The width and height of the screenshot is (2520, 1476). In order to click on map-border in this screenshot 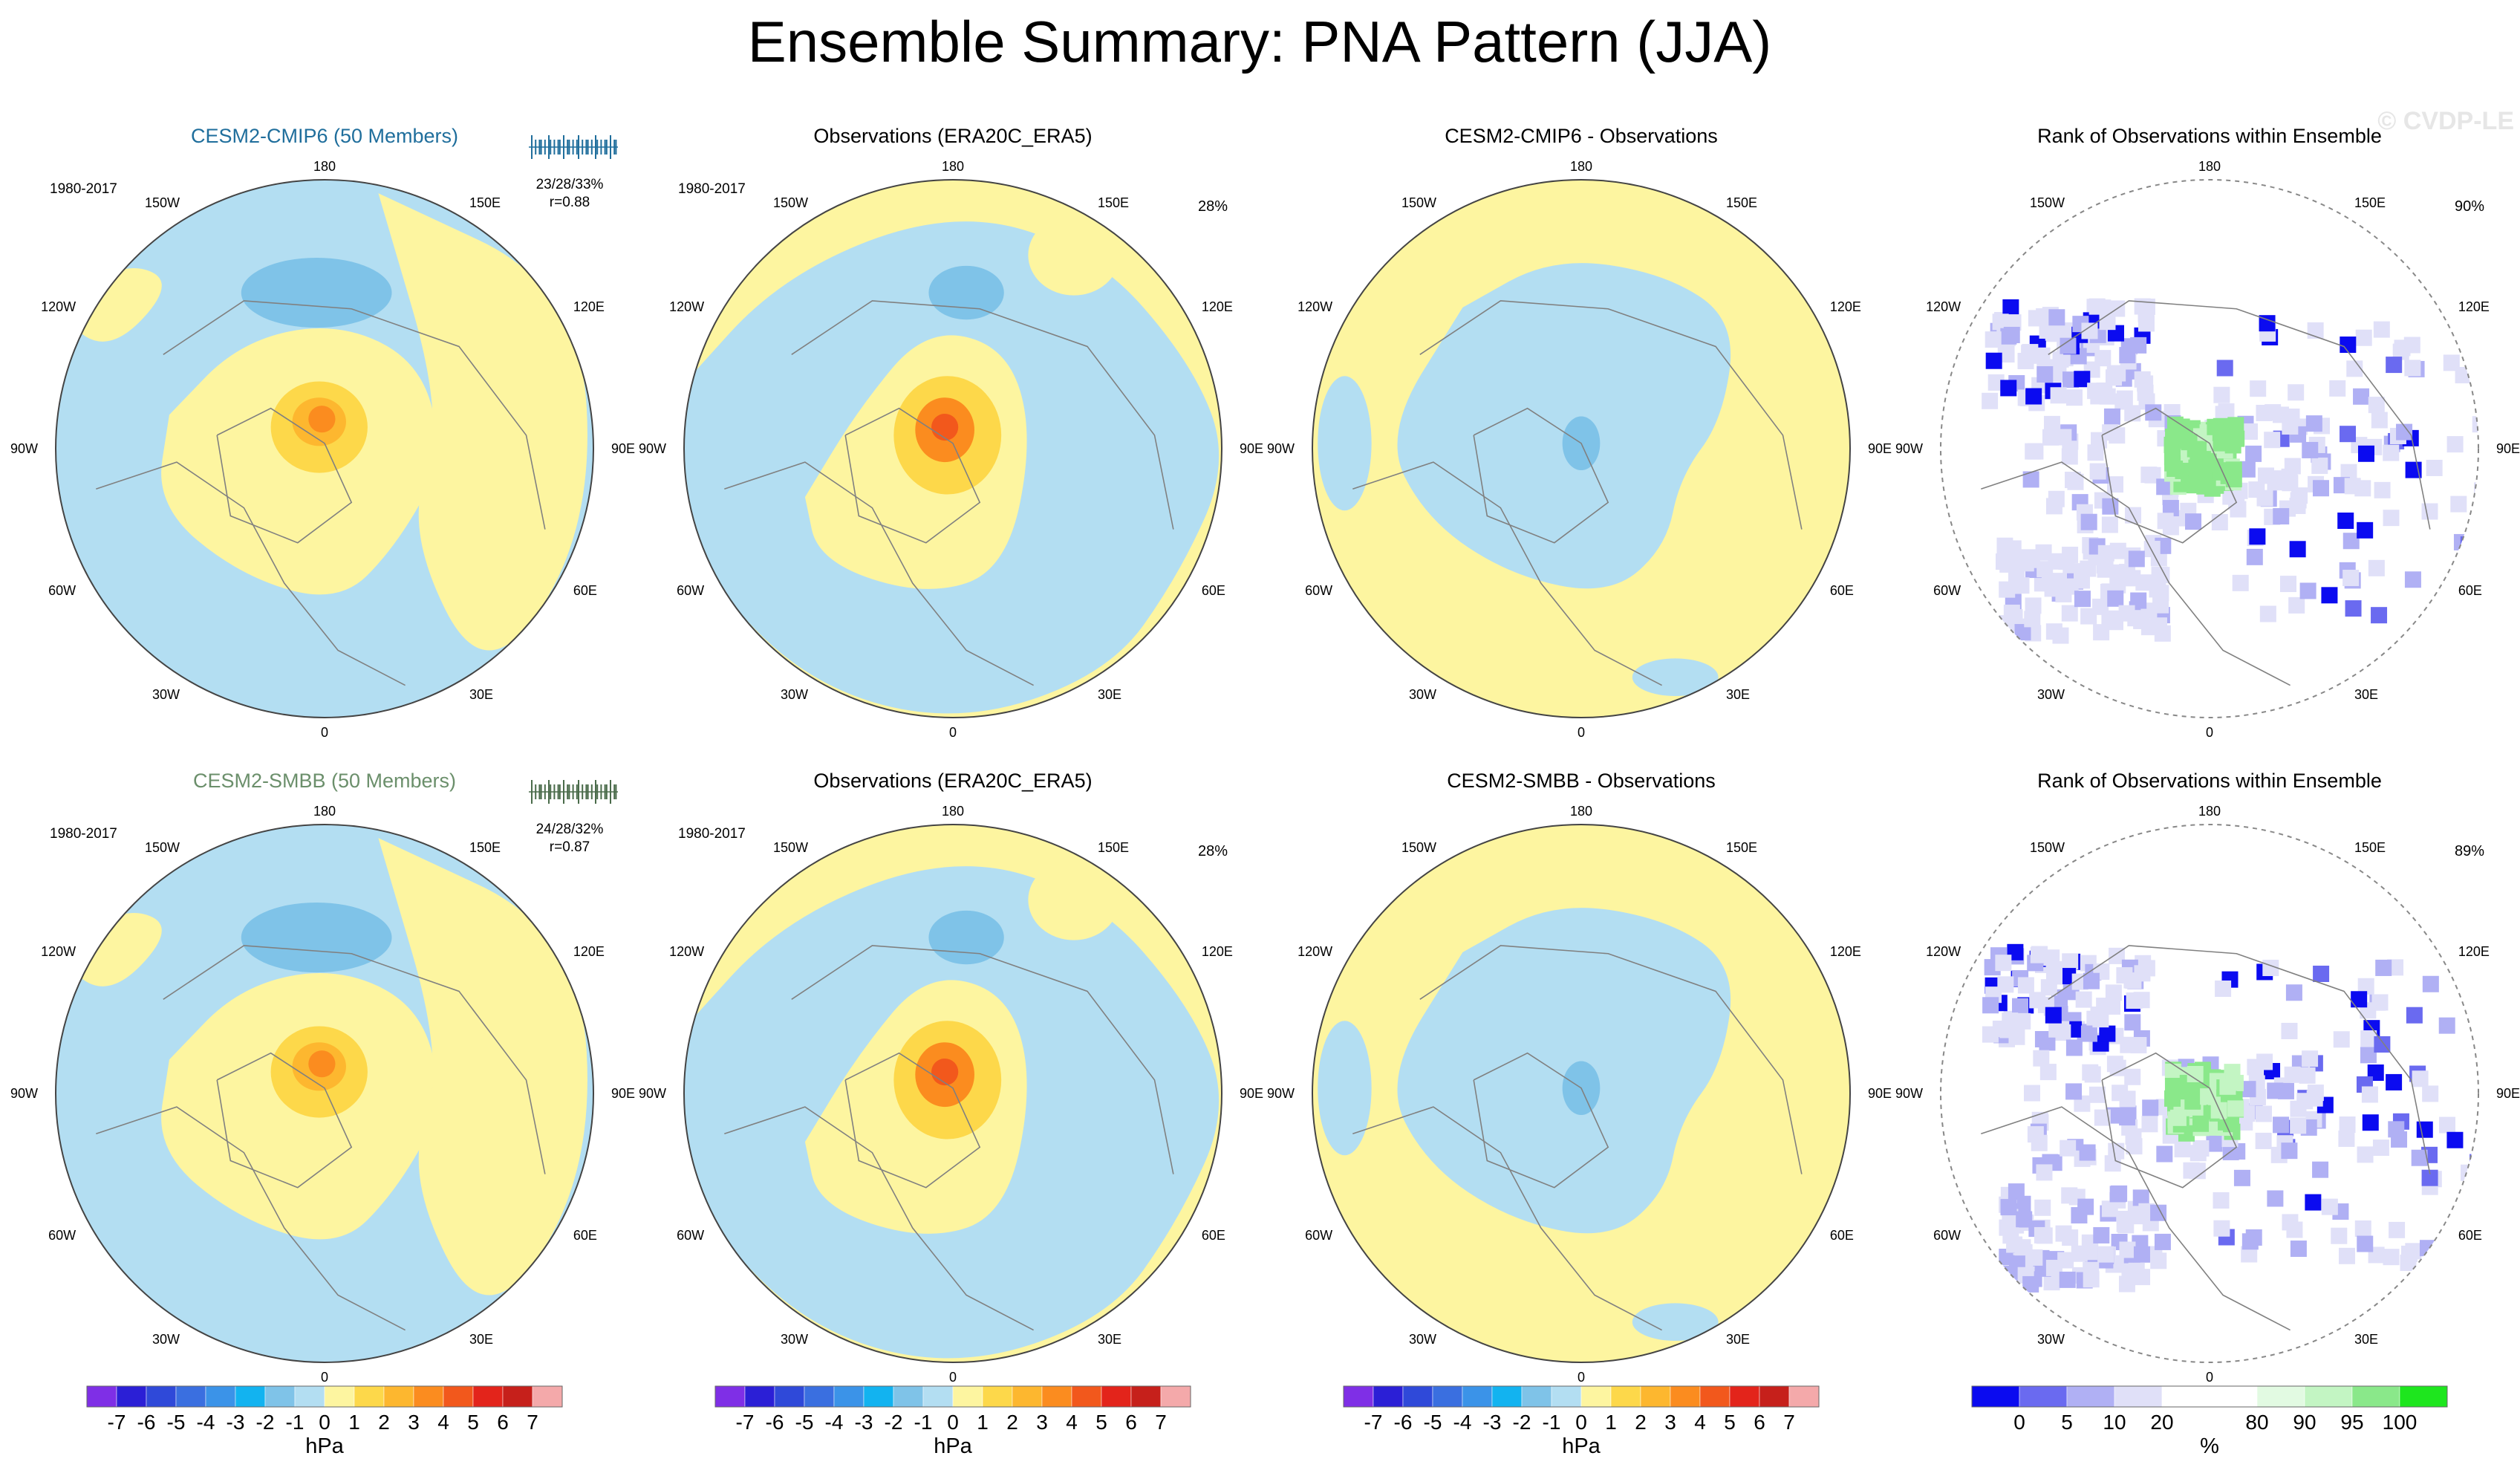, I will do `click(953, 448)`.